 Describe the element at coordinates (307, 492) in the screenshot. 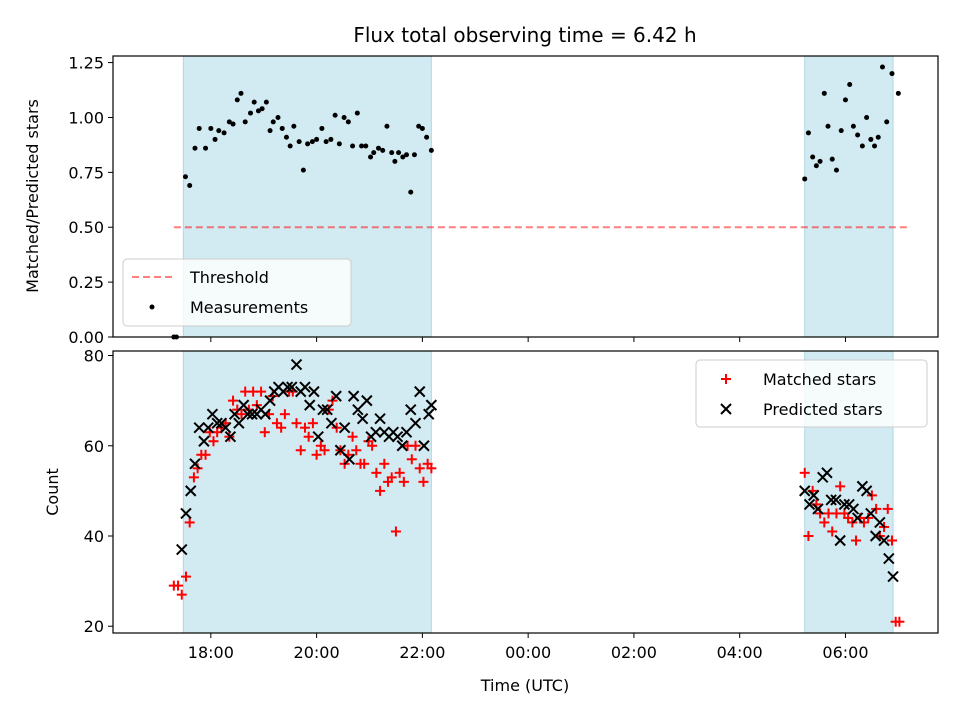

I see `count-observing-window` at that location.